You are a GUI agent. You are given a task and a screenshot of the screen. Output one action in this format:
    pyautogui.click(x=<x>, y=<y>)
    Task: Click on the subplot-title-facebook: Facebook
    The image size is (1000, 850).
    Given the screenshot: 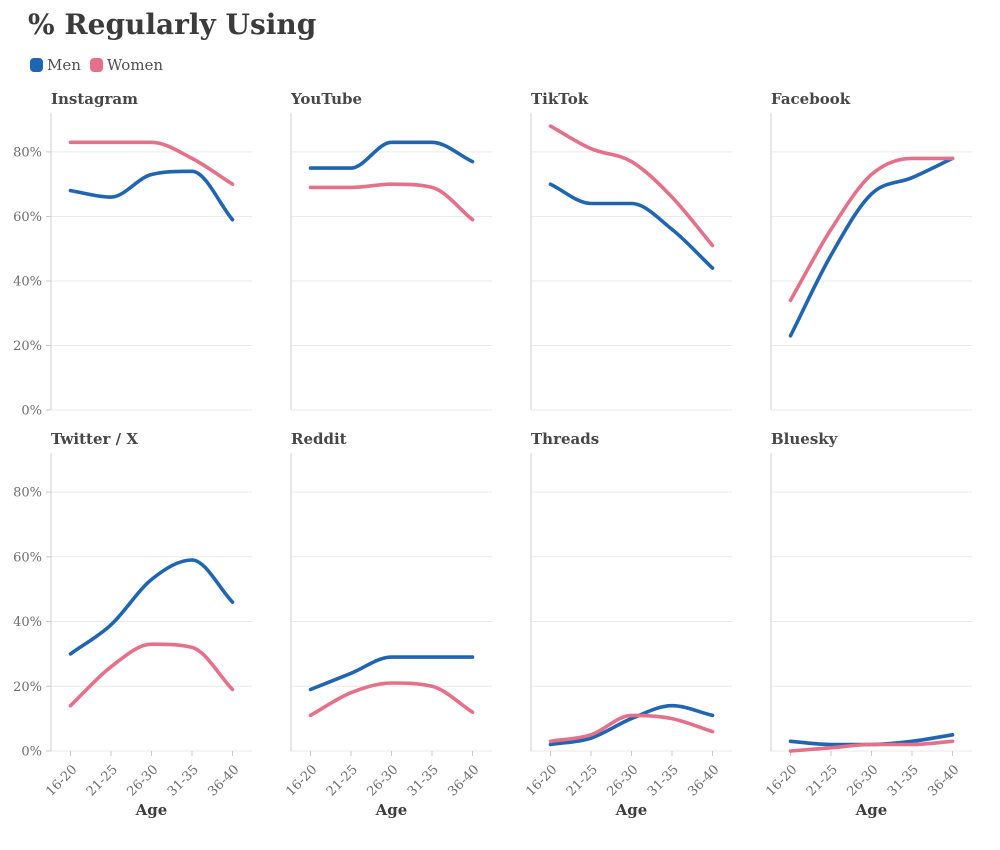 What is the action you would take?
    pyautogui.click(x=811, y=99)
    